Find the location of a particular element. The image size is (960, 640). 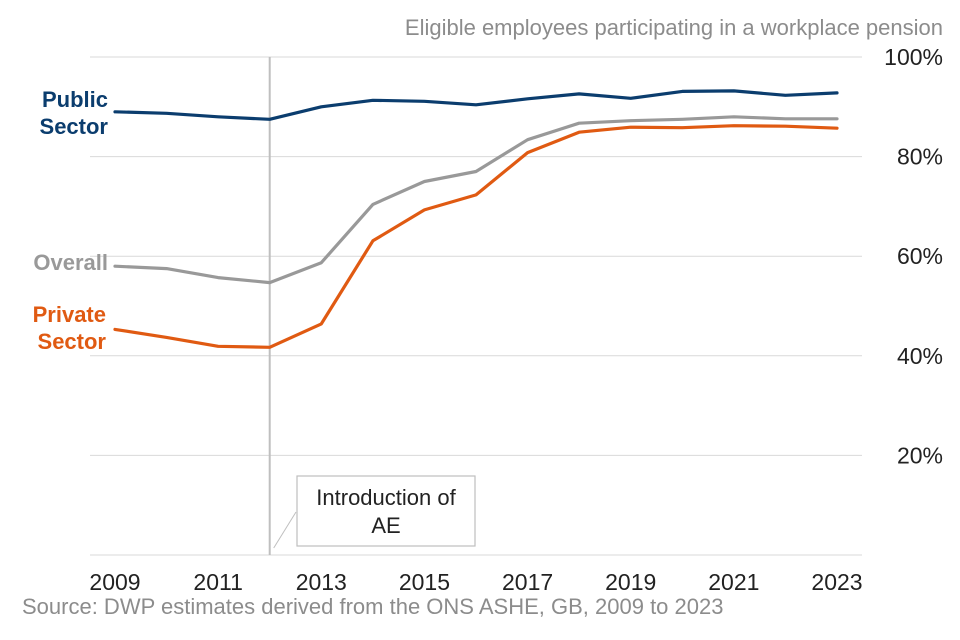

y-axis-ticks: 20% 40% 60% 80% 100% is located at coordinates (913, 256).